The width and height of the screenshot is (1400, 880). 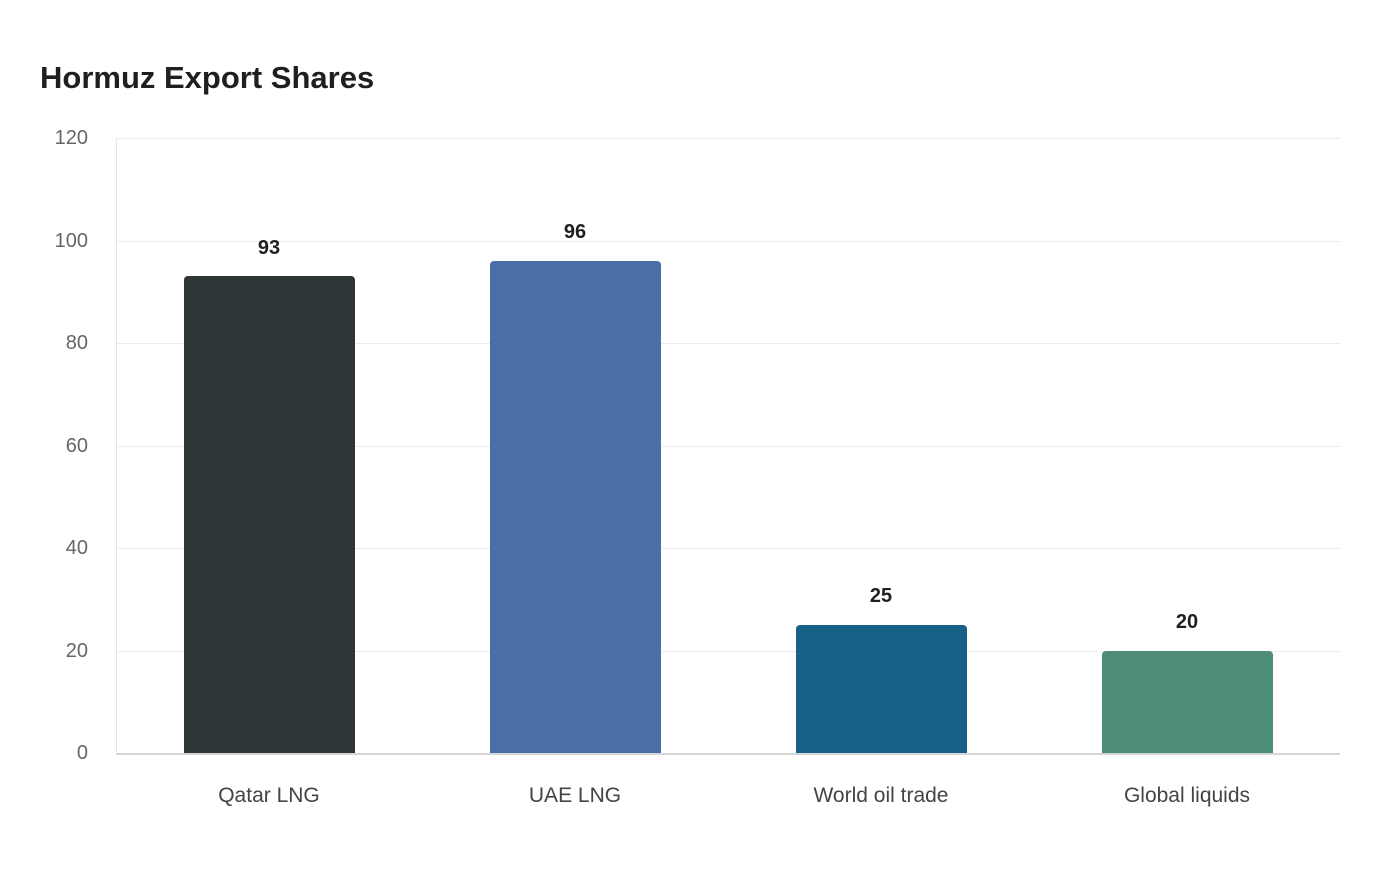 I want to click on y-tick-60: 60, so click(x=76, y=446).